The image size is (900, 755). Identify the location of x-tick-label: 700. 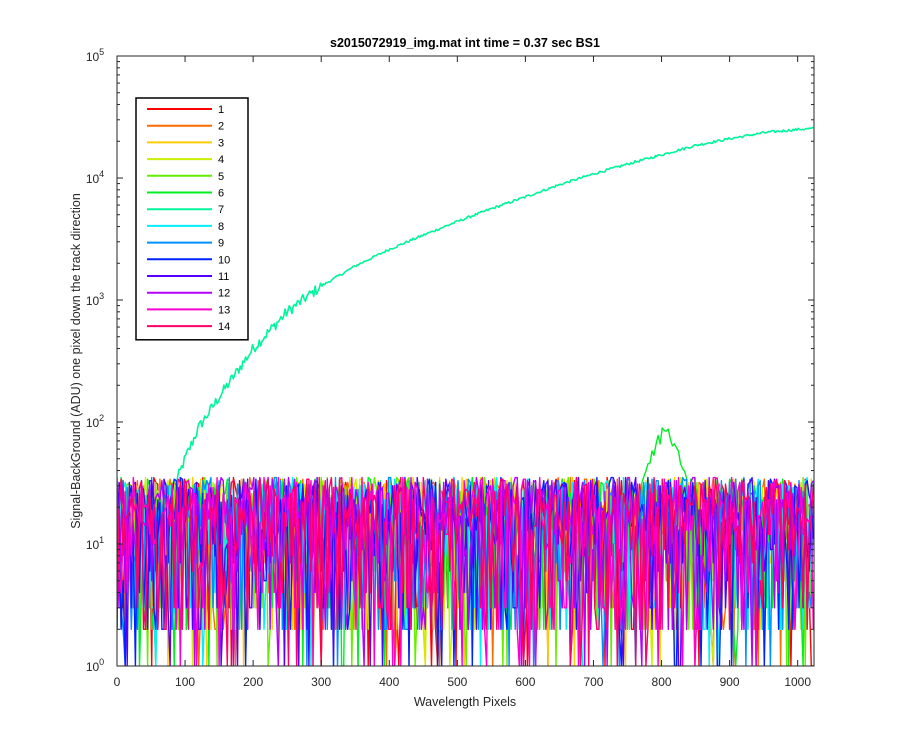
(593, 682).